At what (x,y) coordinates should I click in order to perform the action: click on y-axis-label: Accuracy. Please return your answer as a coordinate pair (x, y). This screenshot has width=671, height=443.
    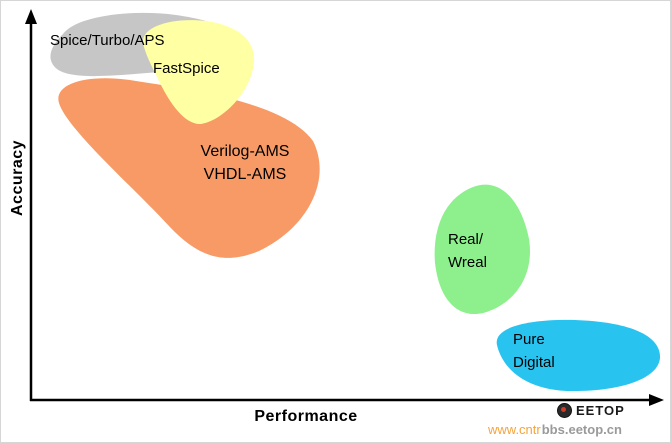
    Looking at the image, I should click on (17, 177).